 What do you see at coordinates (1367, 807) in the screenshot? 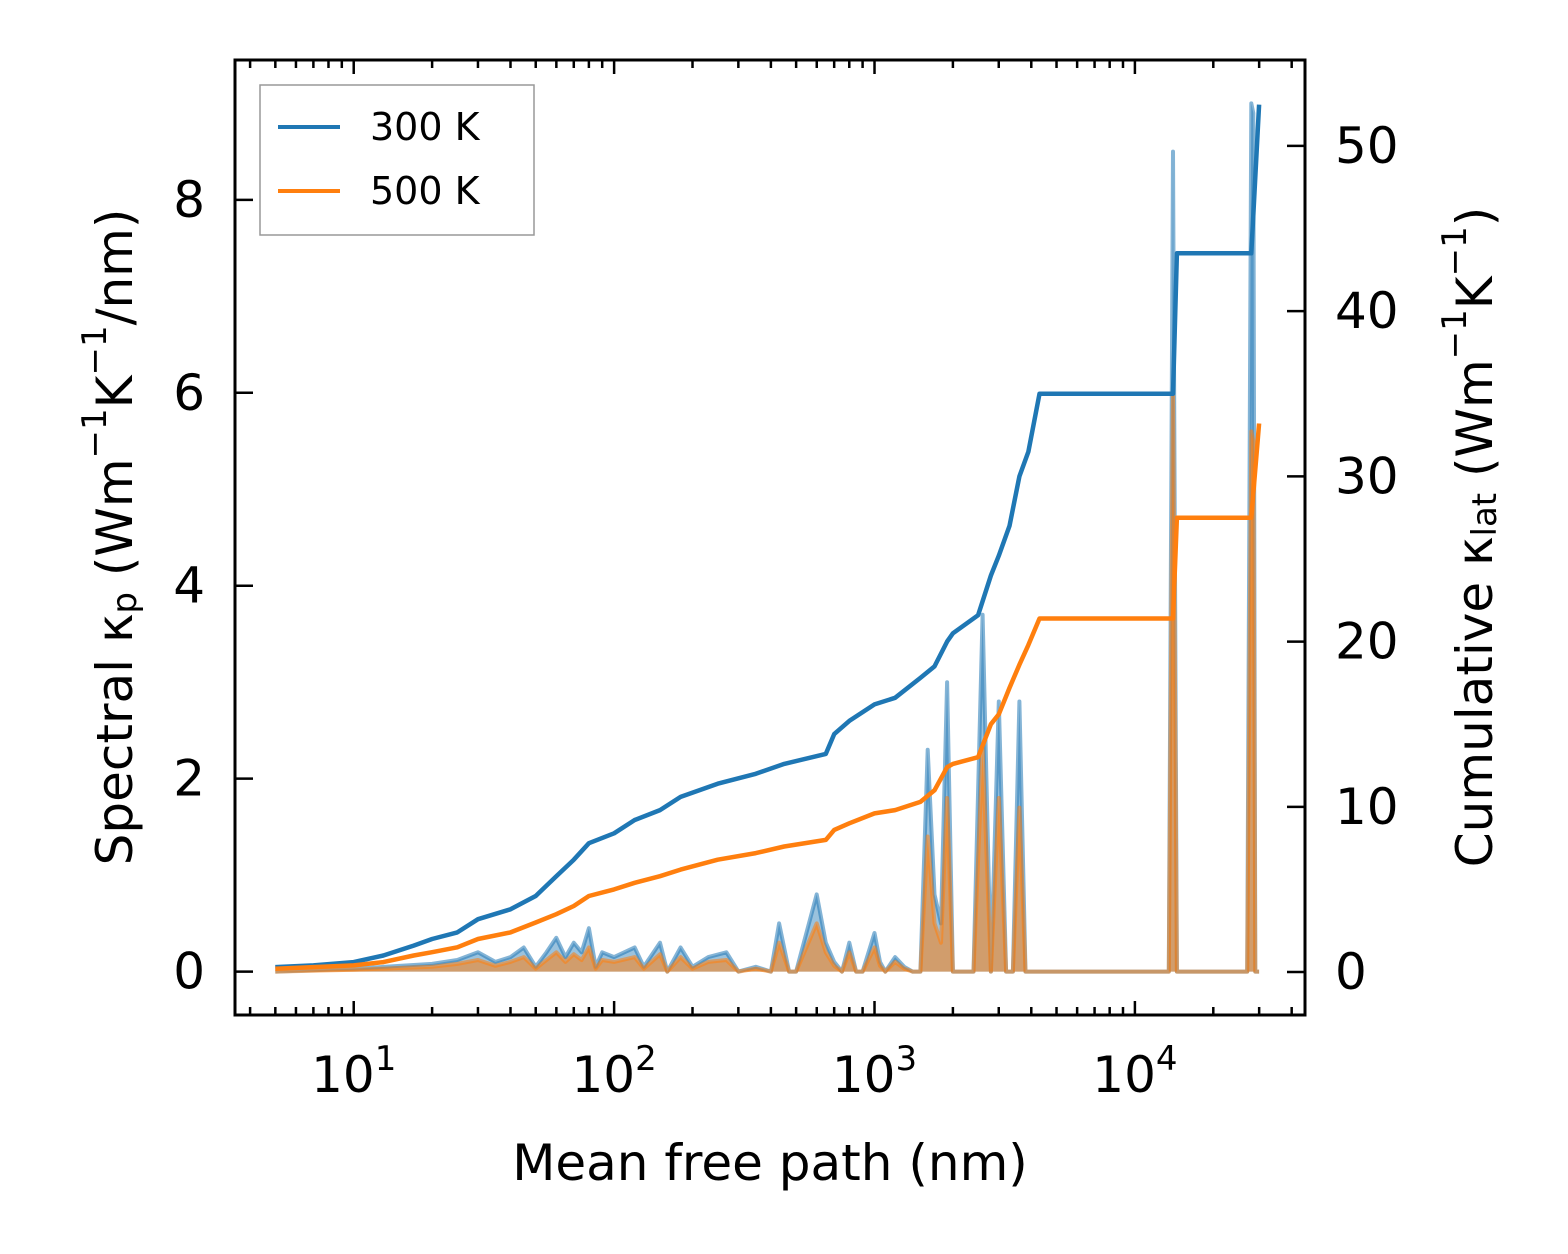
I see `y-right-tick-label: 10` at bounding box center [1367, 807].